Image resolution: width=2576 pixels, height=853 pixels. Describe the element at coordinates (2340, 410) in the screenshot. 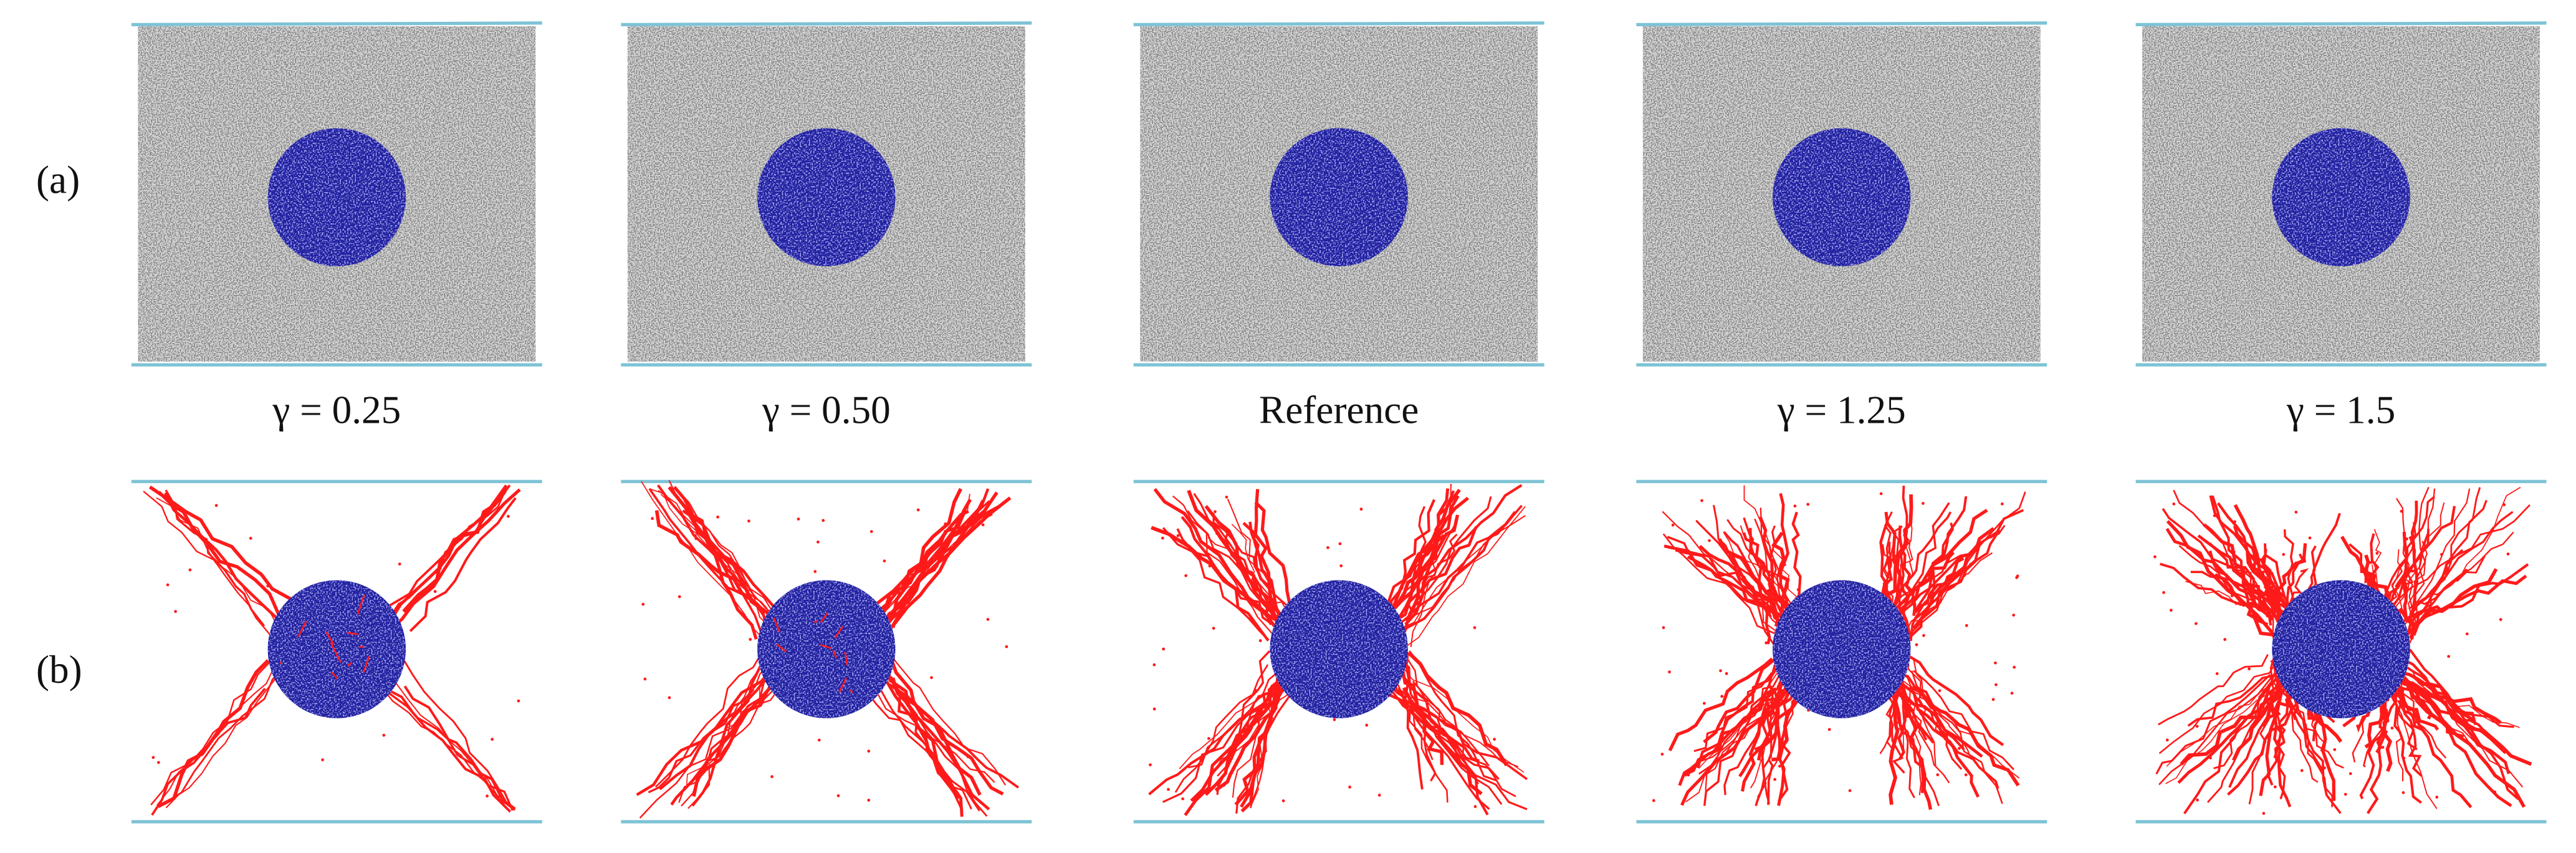

I see `caption: γ = 1.5` at that location.